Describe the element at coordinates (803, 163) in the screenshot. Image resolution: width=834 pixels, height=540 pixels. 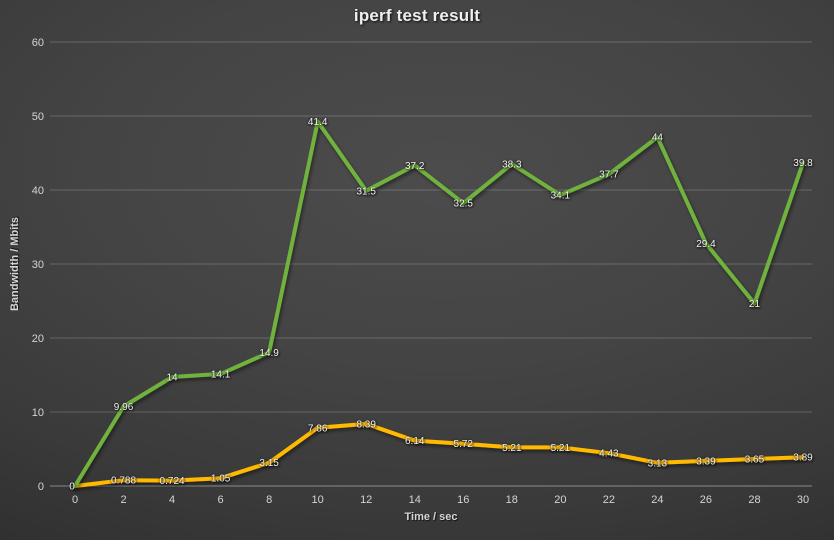
I see `green-series-label: 39.8` at that location.